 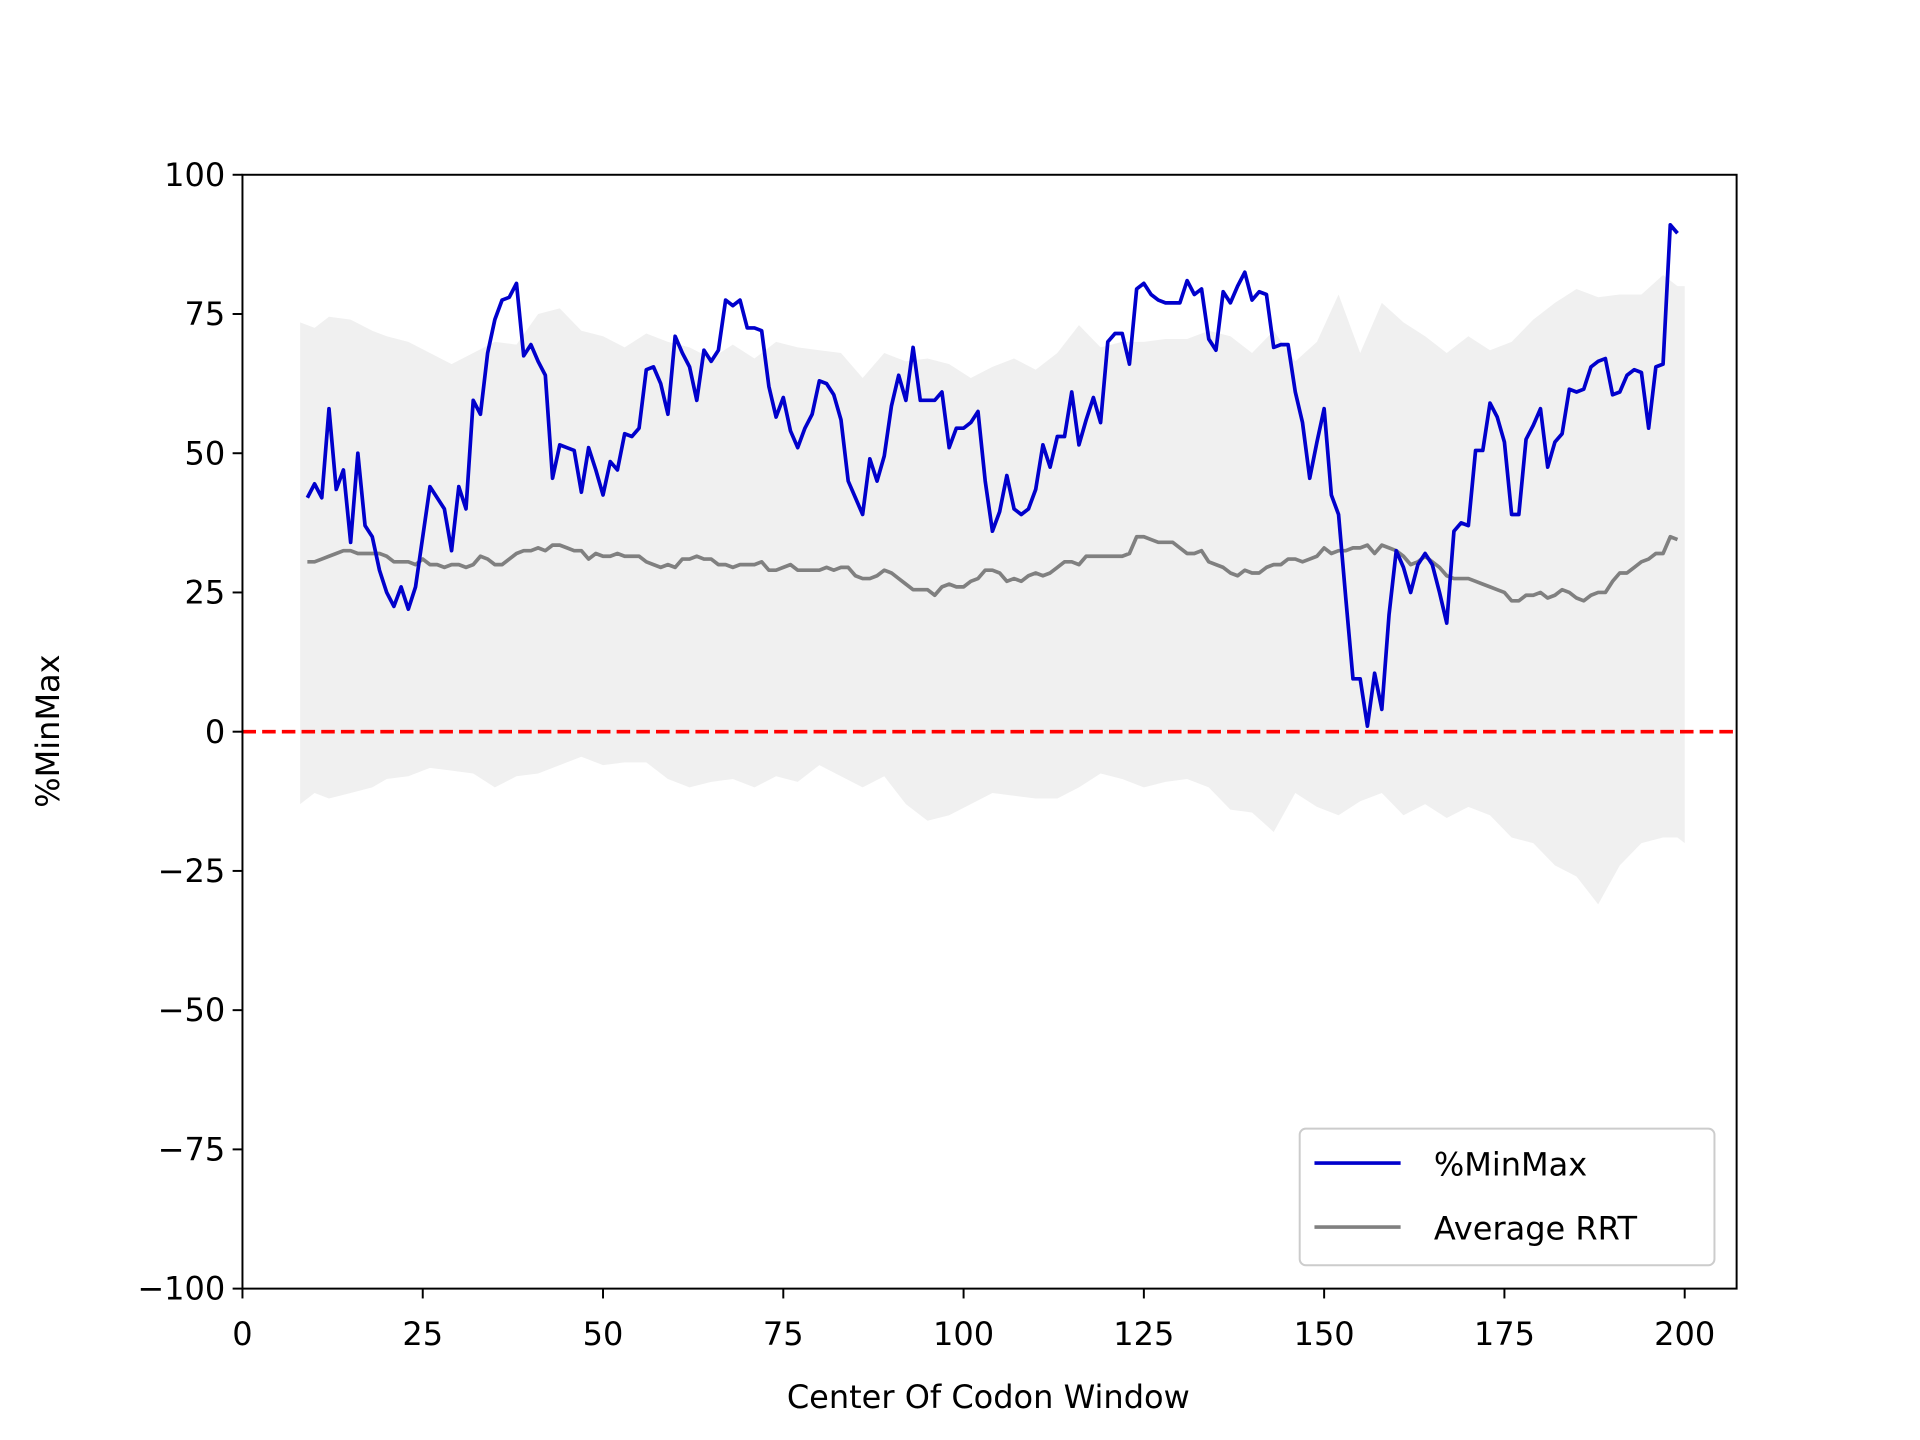 I want to click on x-tick-label: 75, so click(x=783, y=1334).